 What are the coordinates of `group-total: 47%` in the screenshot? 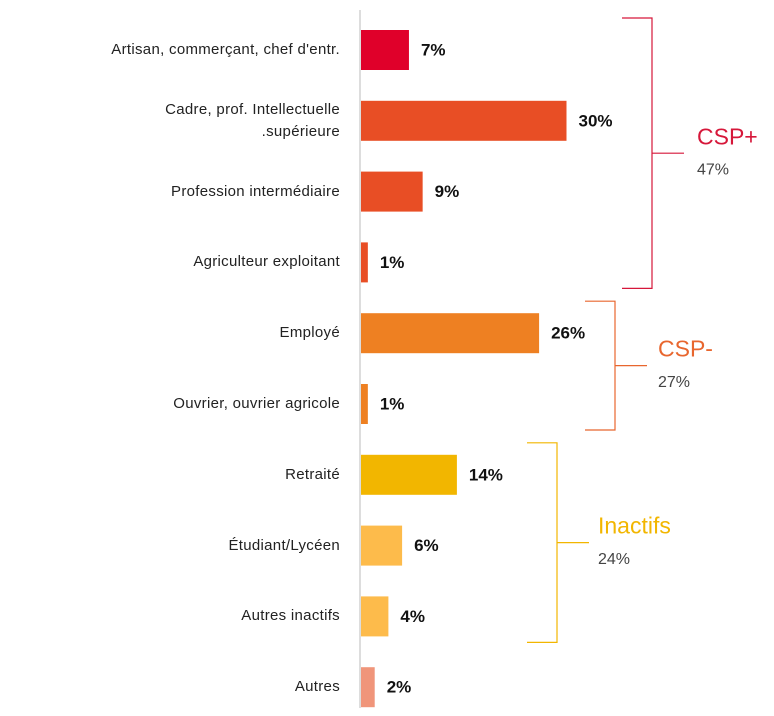 It's located at (713, 169).